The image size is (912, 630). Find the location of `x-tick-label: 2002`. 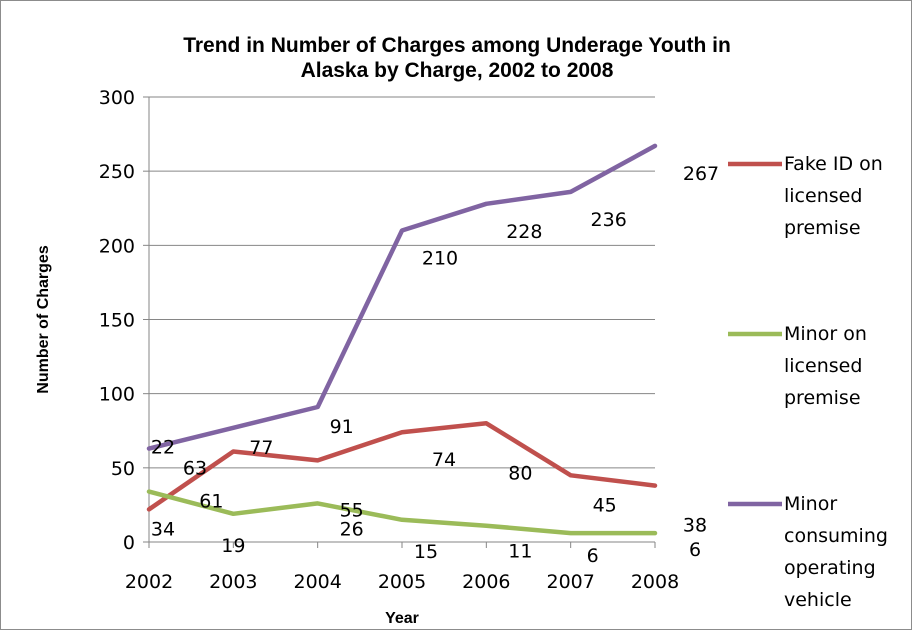

x-tick-label: 2002 is located at coordinates (149, 582).